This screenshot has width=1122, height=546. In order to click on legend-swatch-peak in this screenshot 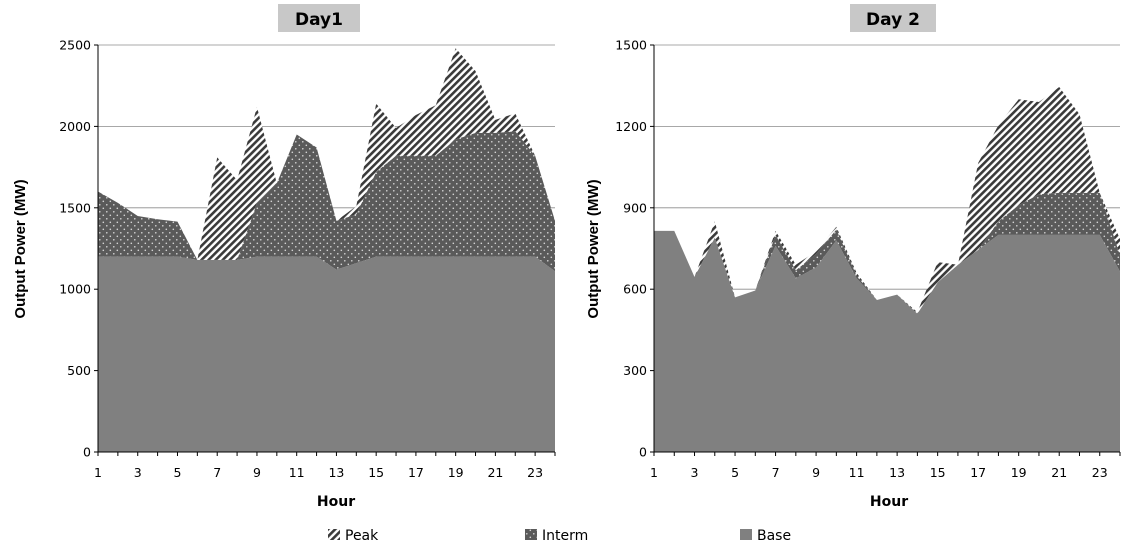, I will do `click(334, 534)`.